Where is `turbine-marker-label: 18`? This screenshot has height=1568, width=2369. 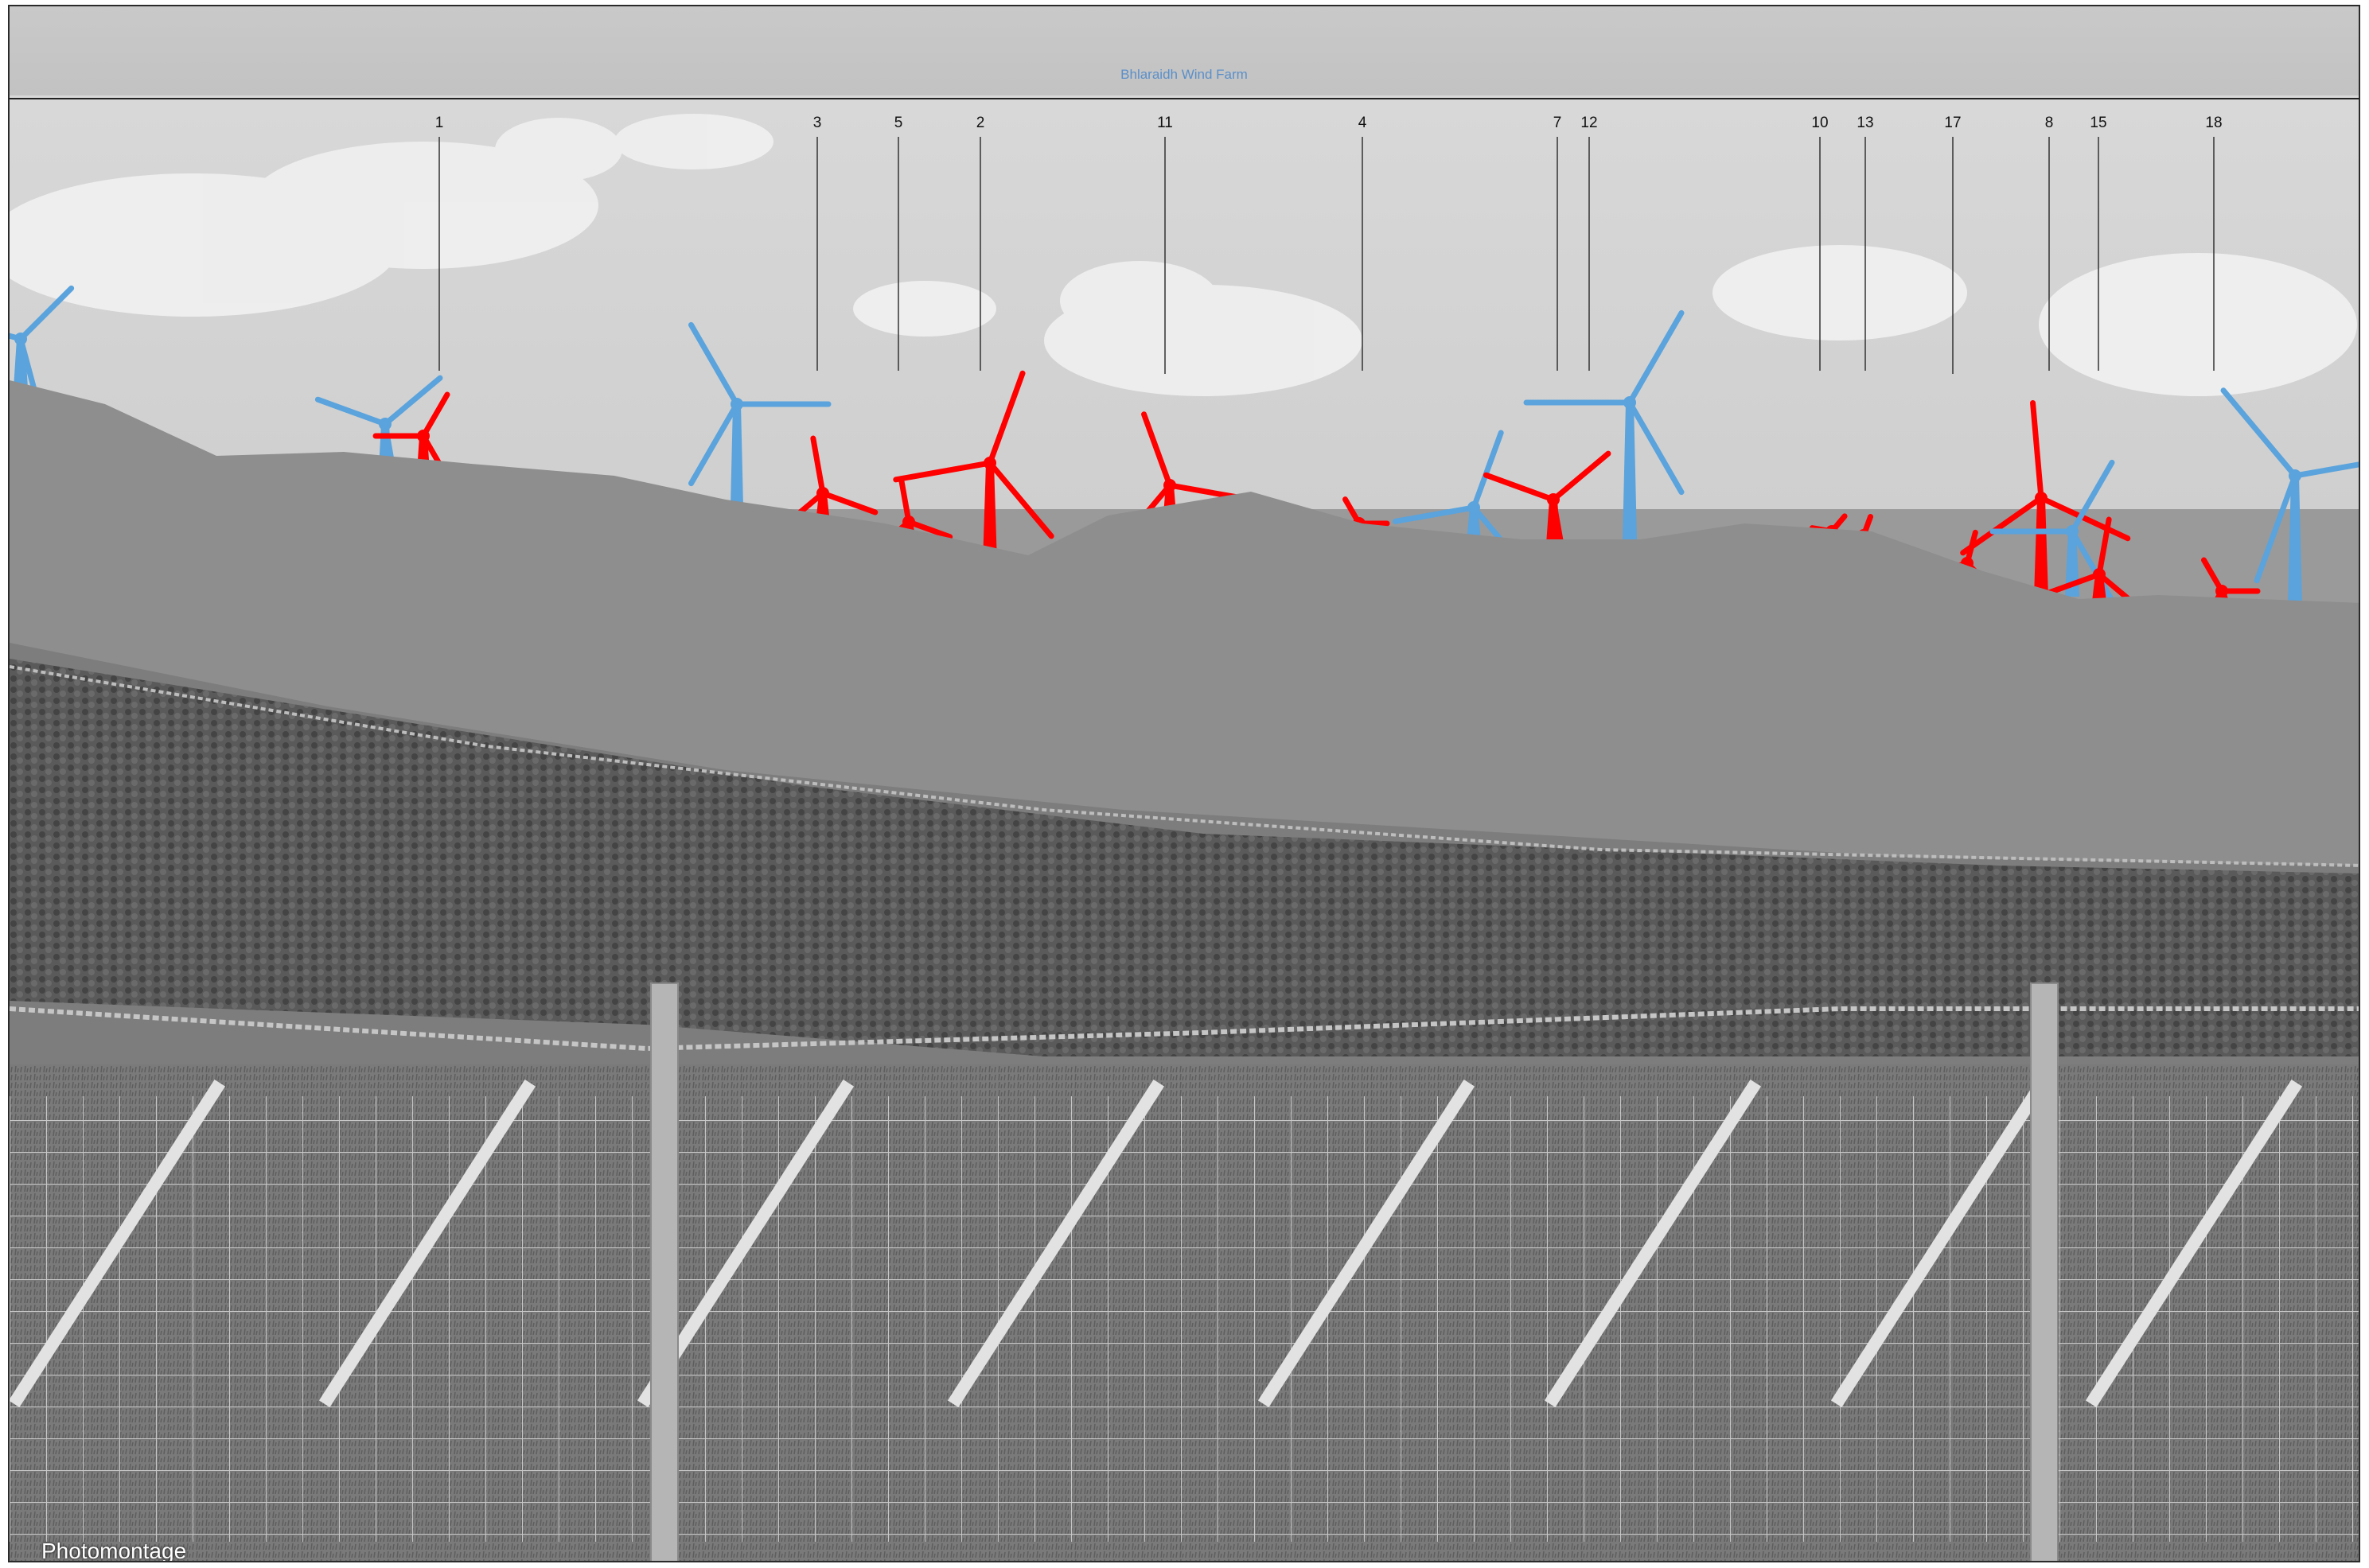
turbine-marker-label: 18 is located at coordinates (2213, 123).